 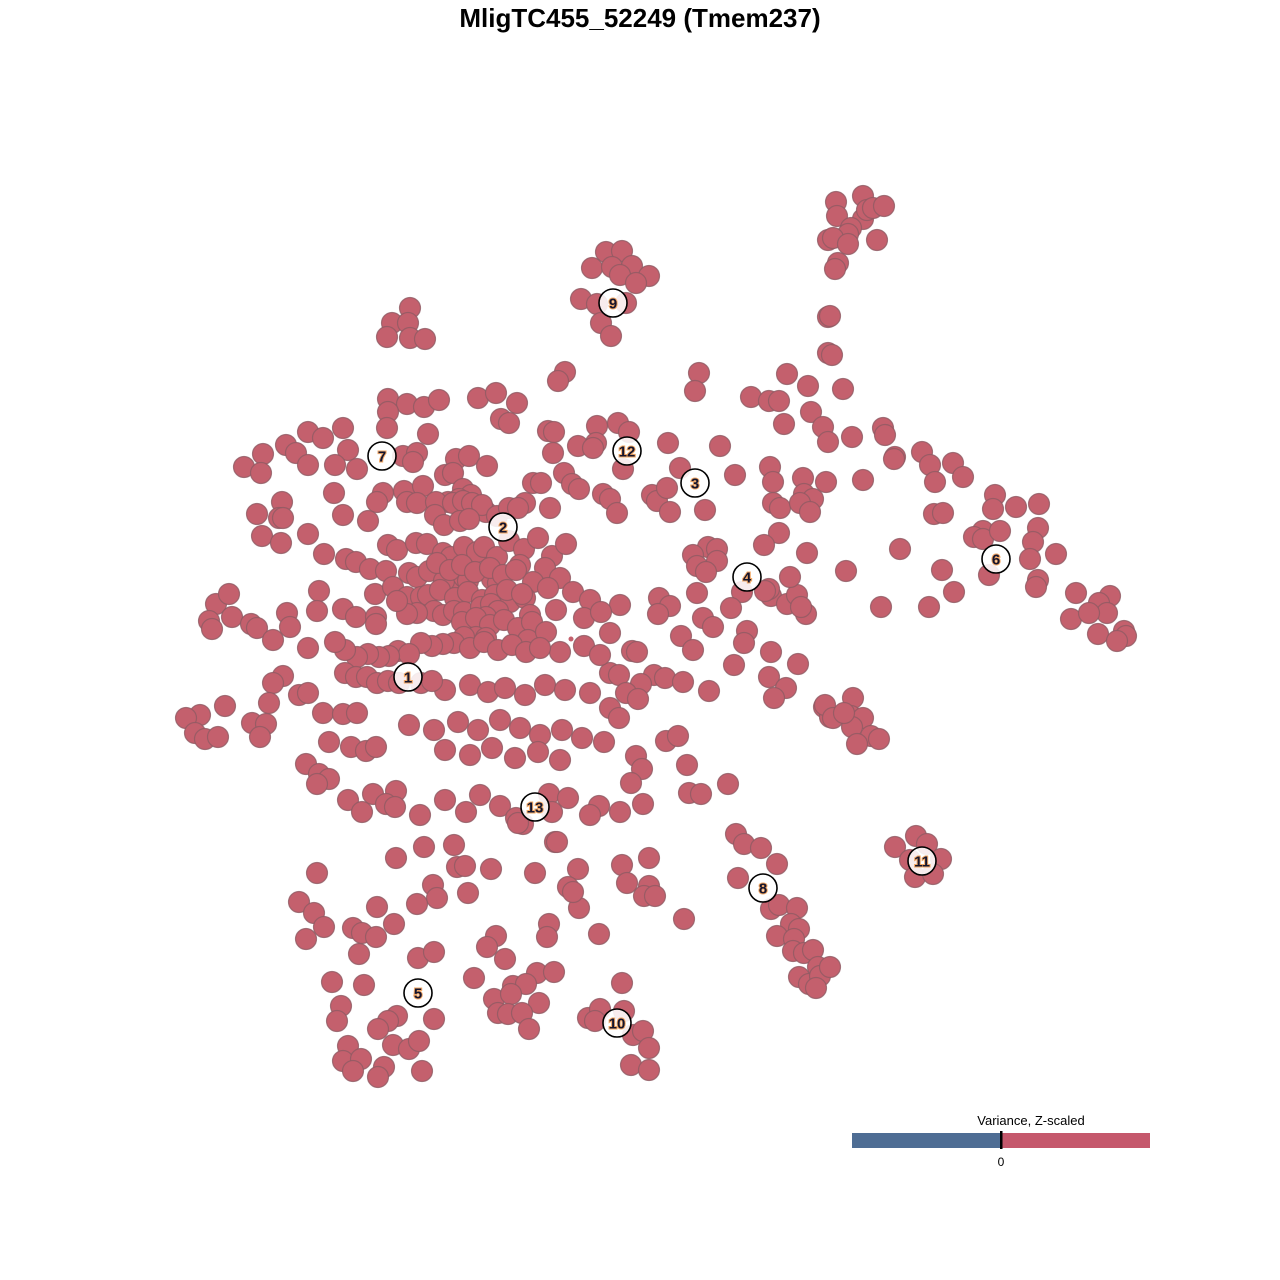 I want to click on cluster-label: 12, so click(x=627, y=451).